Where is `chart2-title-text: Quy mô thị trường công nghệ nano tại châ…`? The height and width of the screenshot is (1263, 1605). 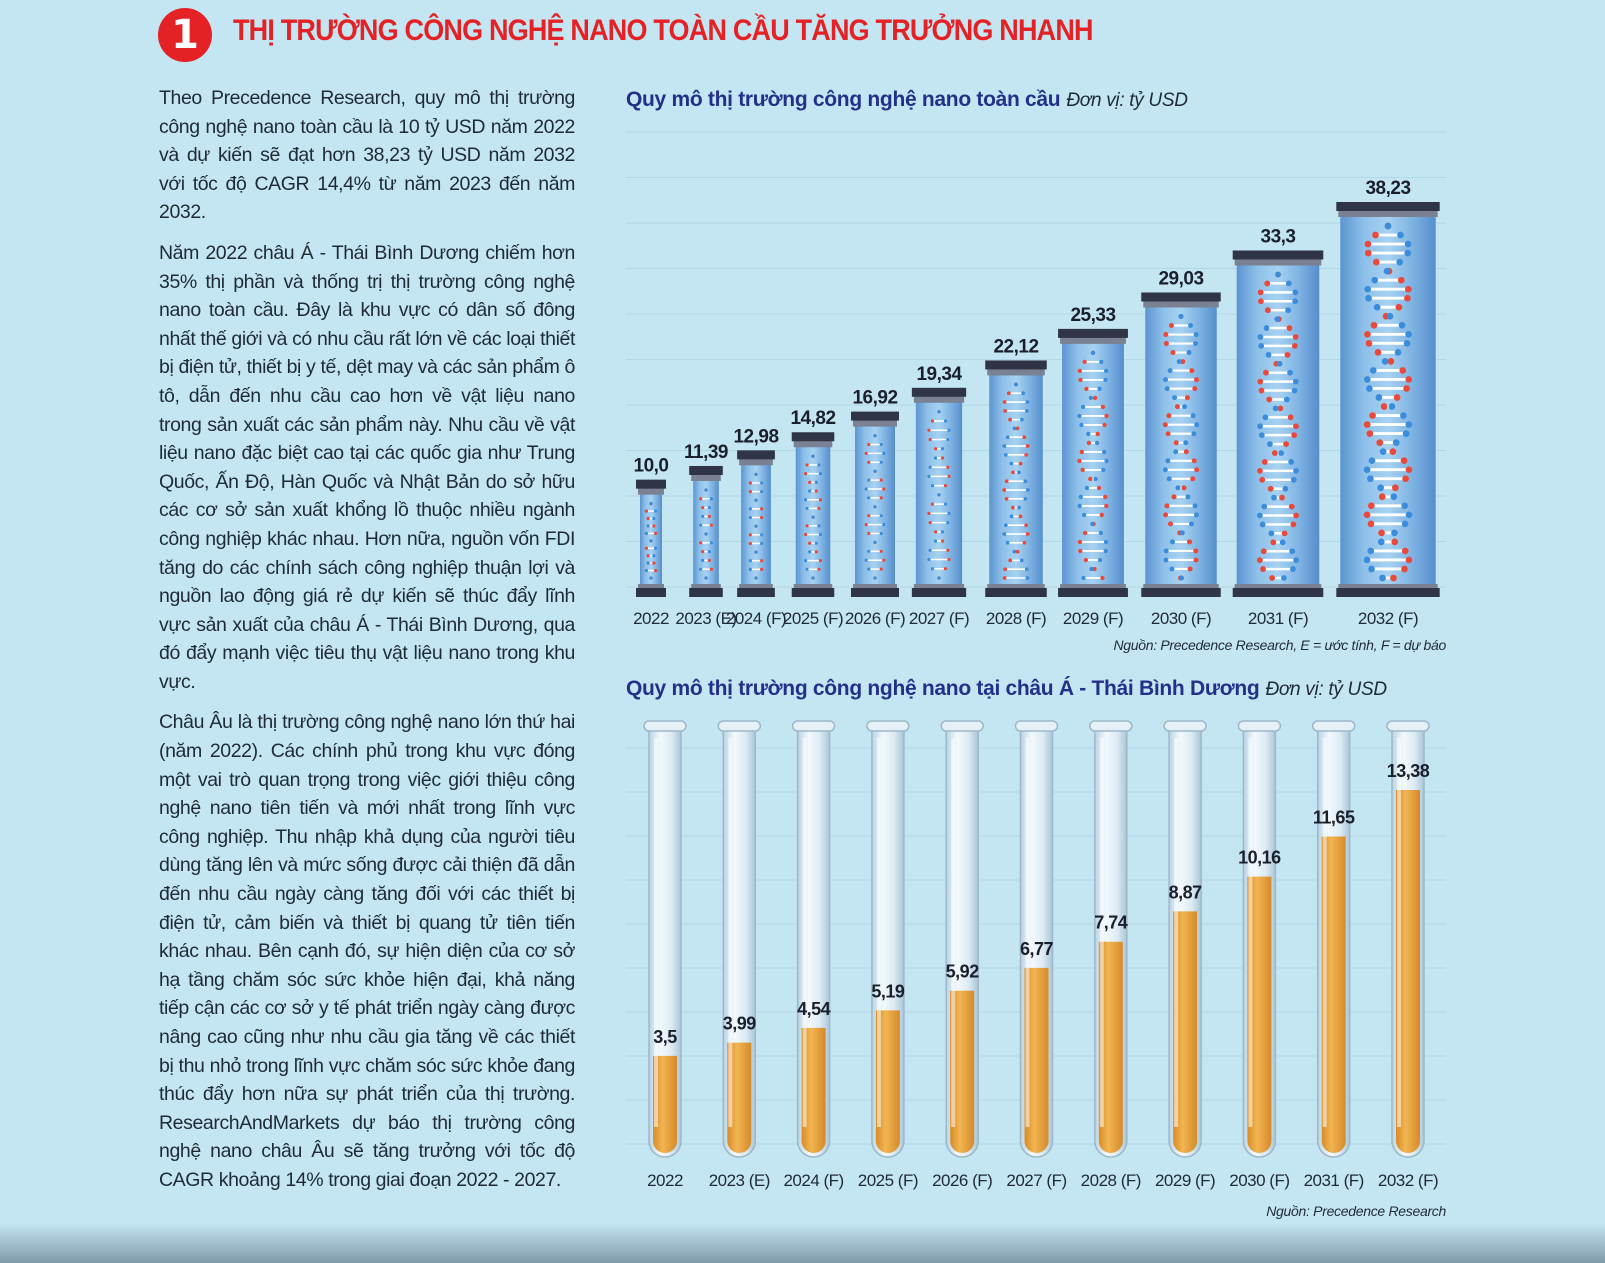
chart2-title-text: Quy mô thị trường công nghệ nano tại châ… is located at coordinates (943, 688).